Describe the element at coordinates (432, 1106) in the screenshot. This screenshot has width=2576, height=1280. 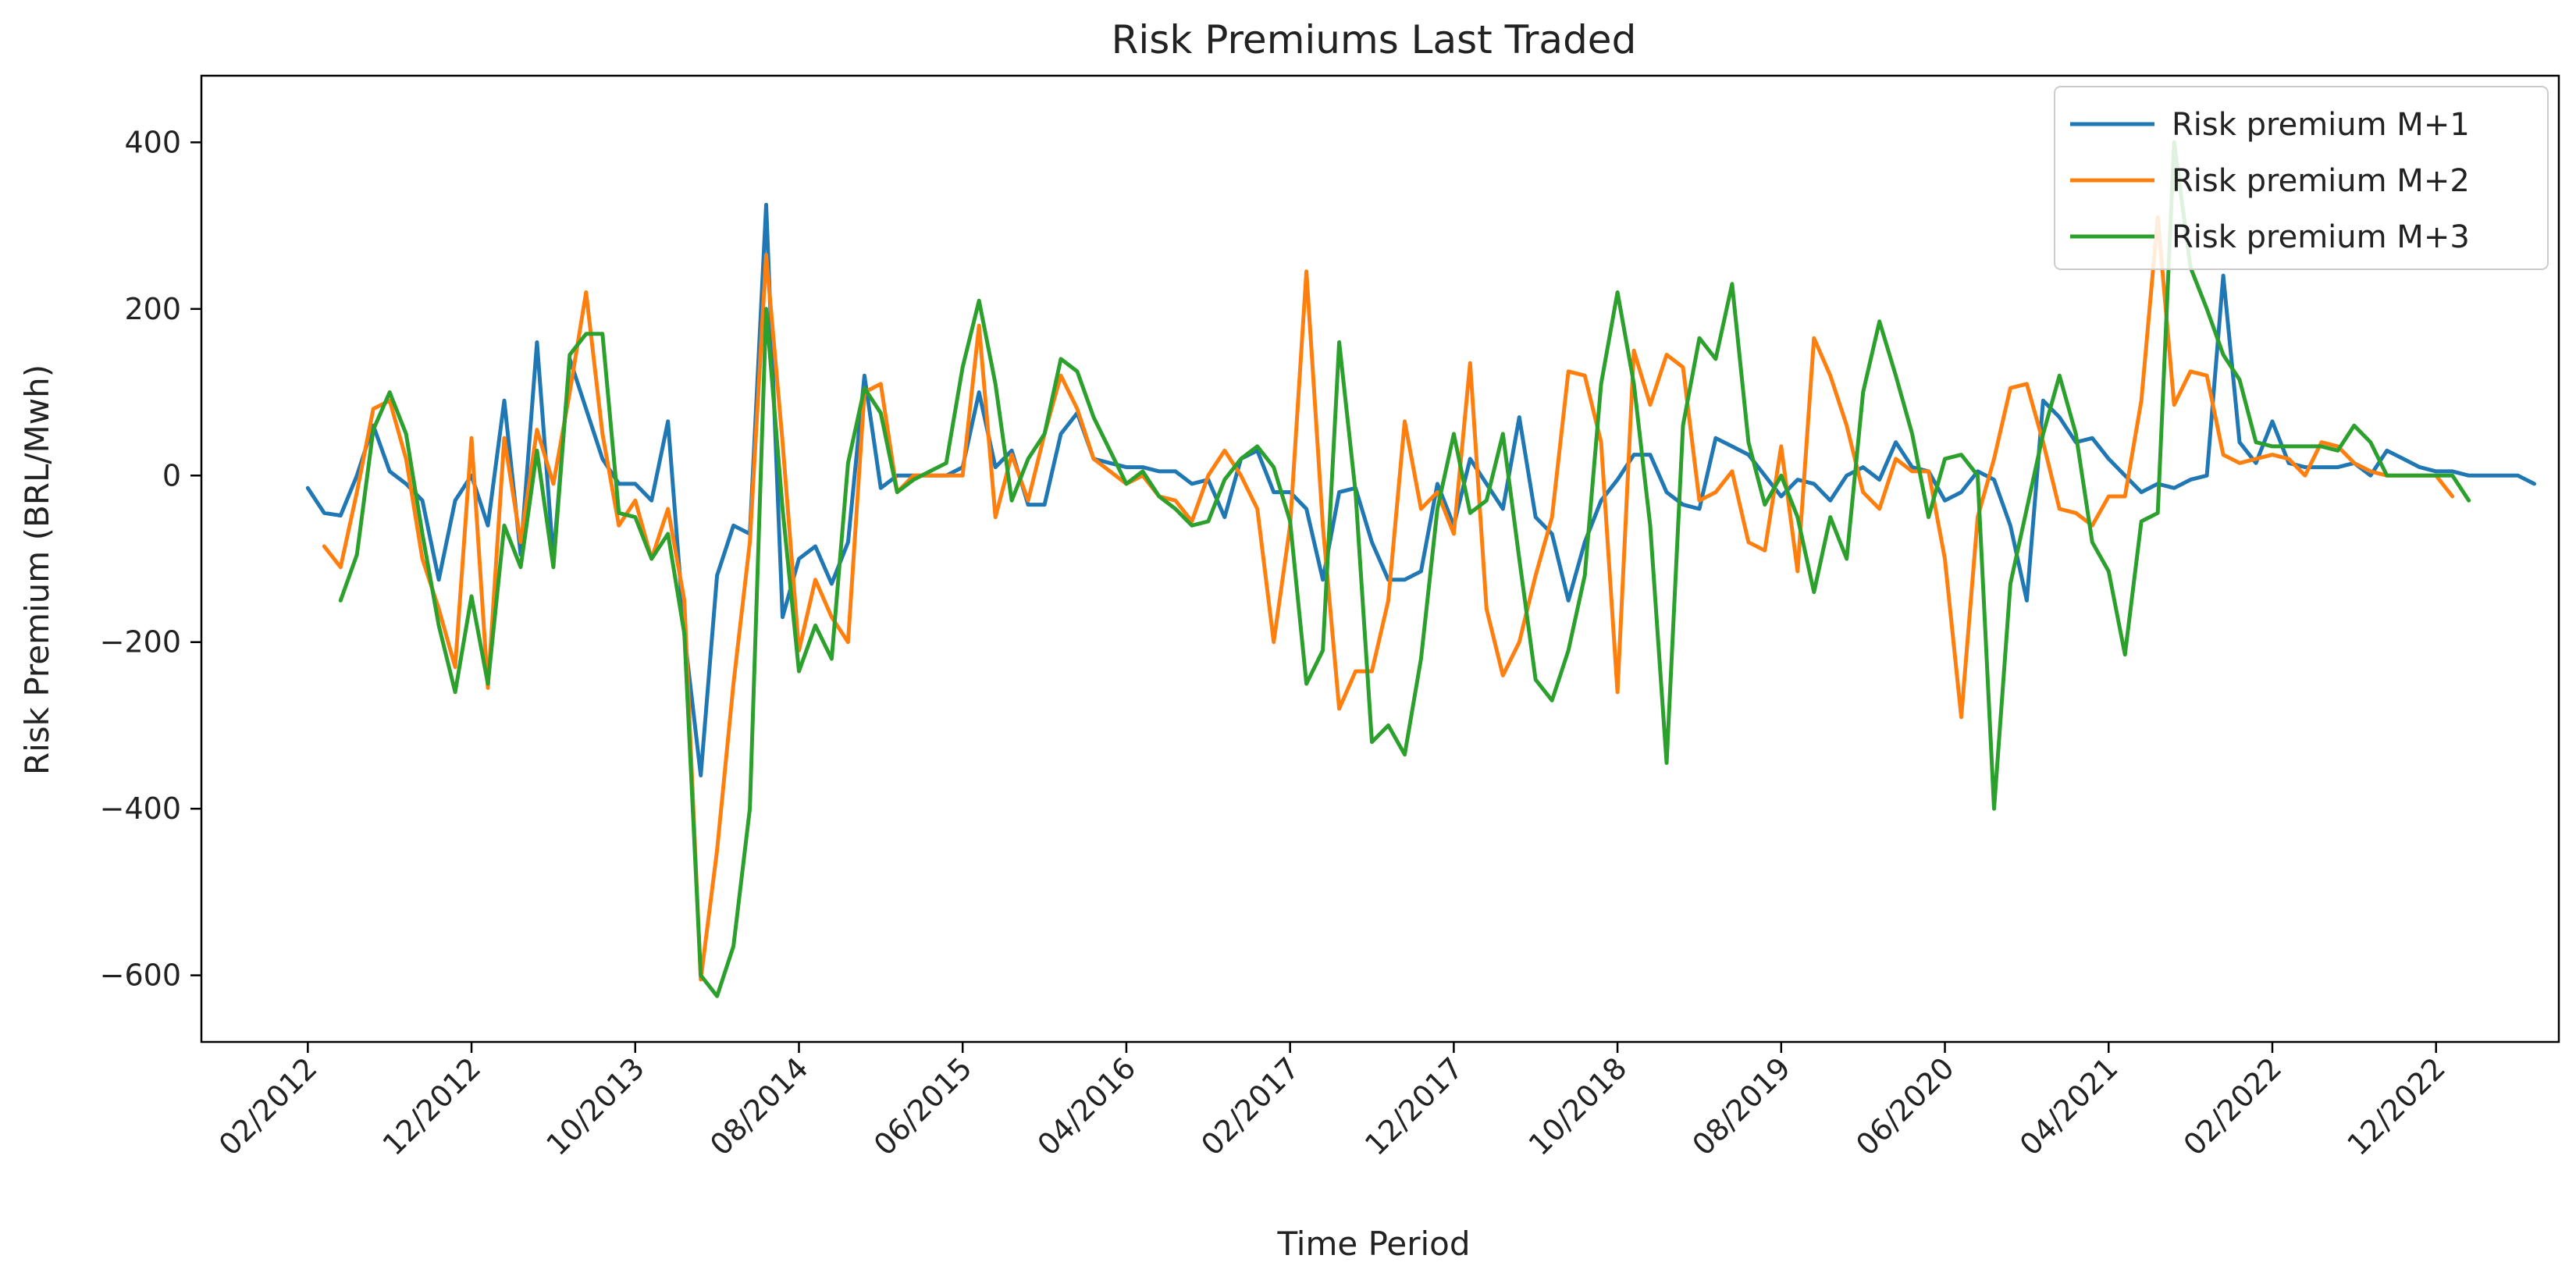
I see `x-tick-label: 12/2012` at that location.